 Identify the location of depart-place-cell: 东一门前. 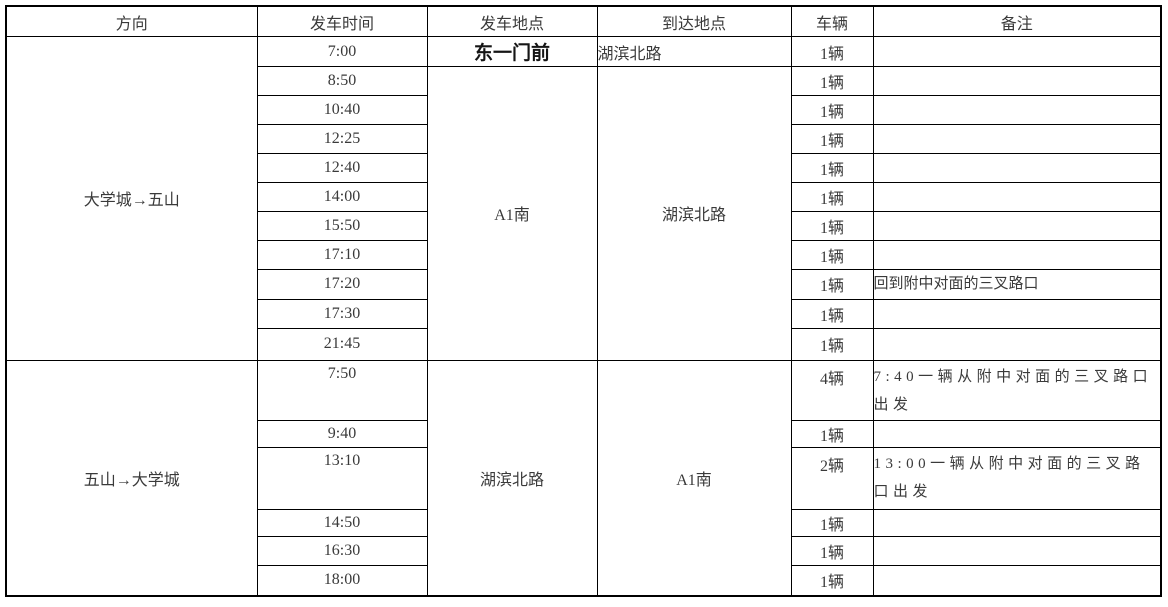
(512, 51).